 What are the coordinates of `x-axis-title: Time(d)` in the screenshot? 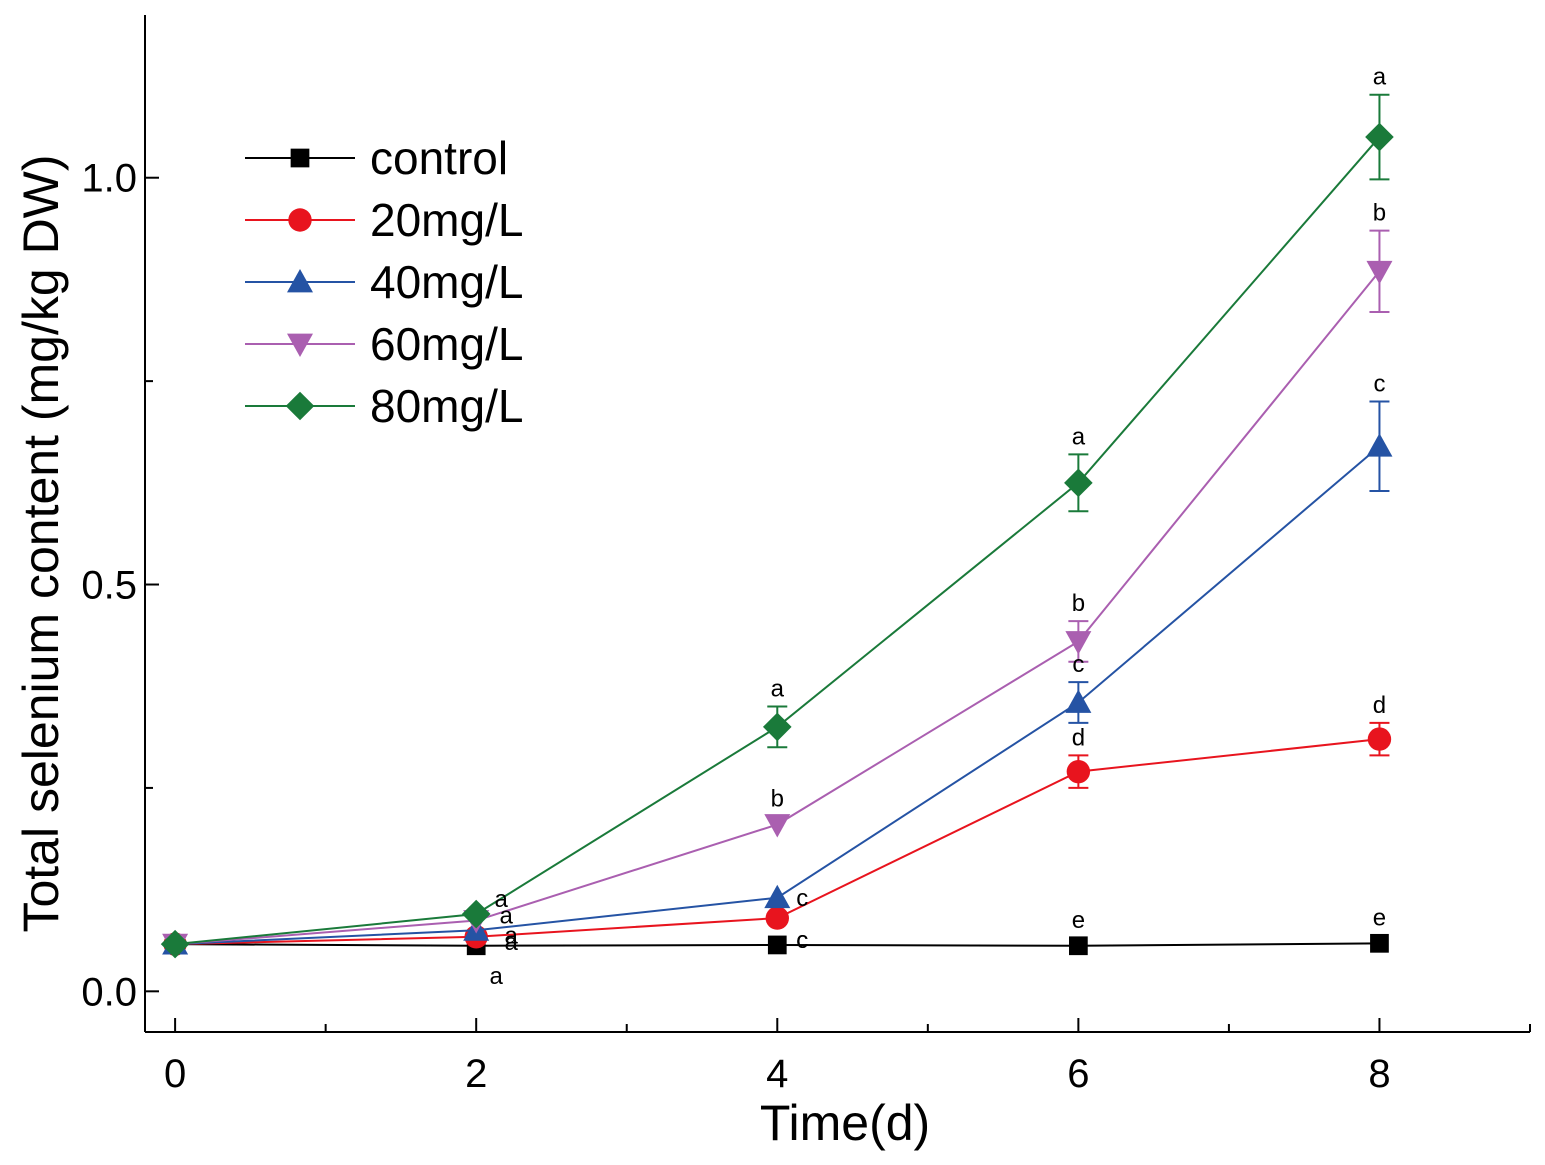 It's located at (845, 1123).